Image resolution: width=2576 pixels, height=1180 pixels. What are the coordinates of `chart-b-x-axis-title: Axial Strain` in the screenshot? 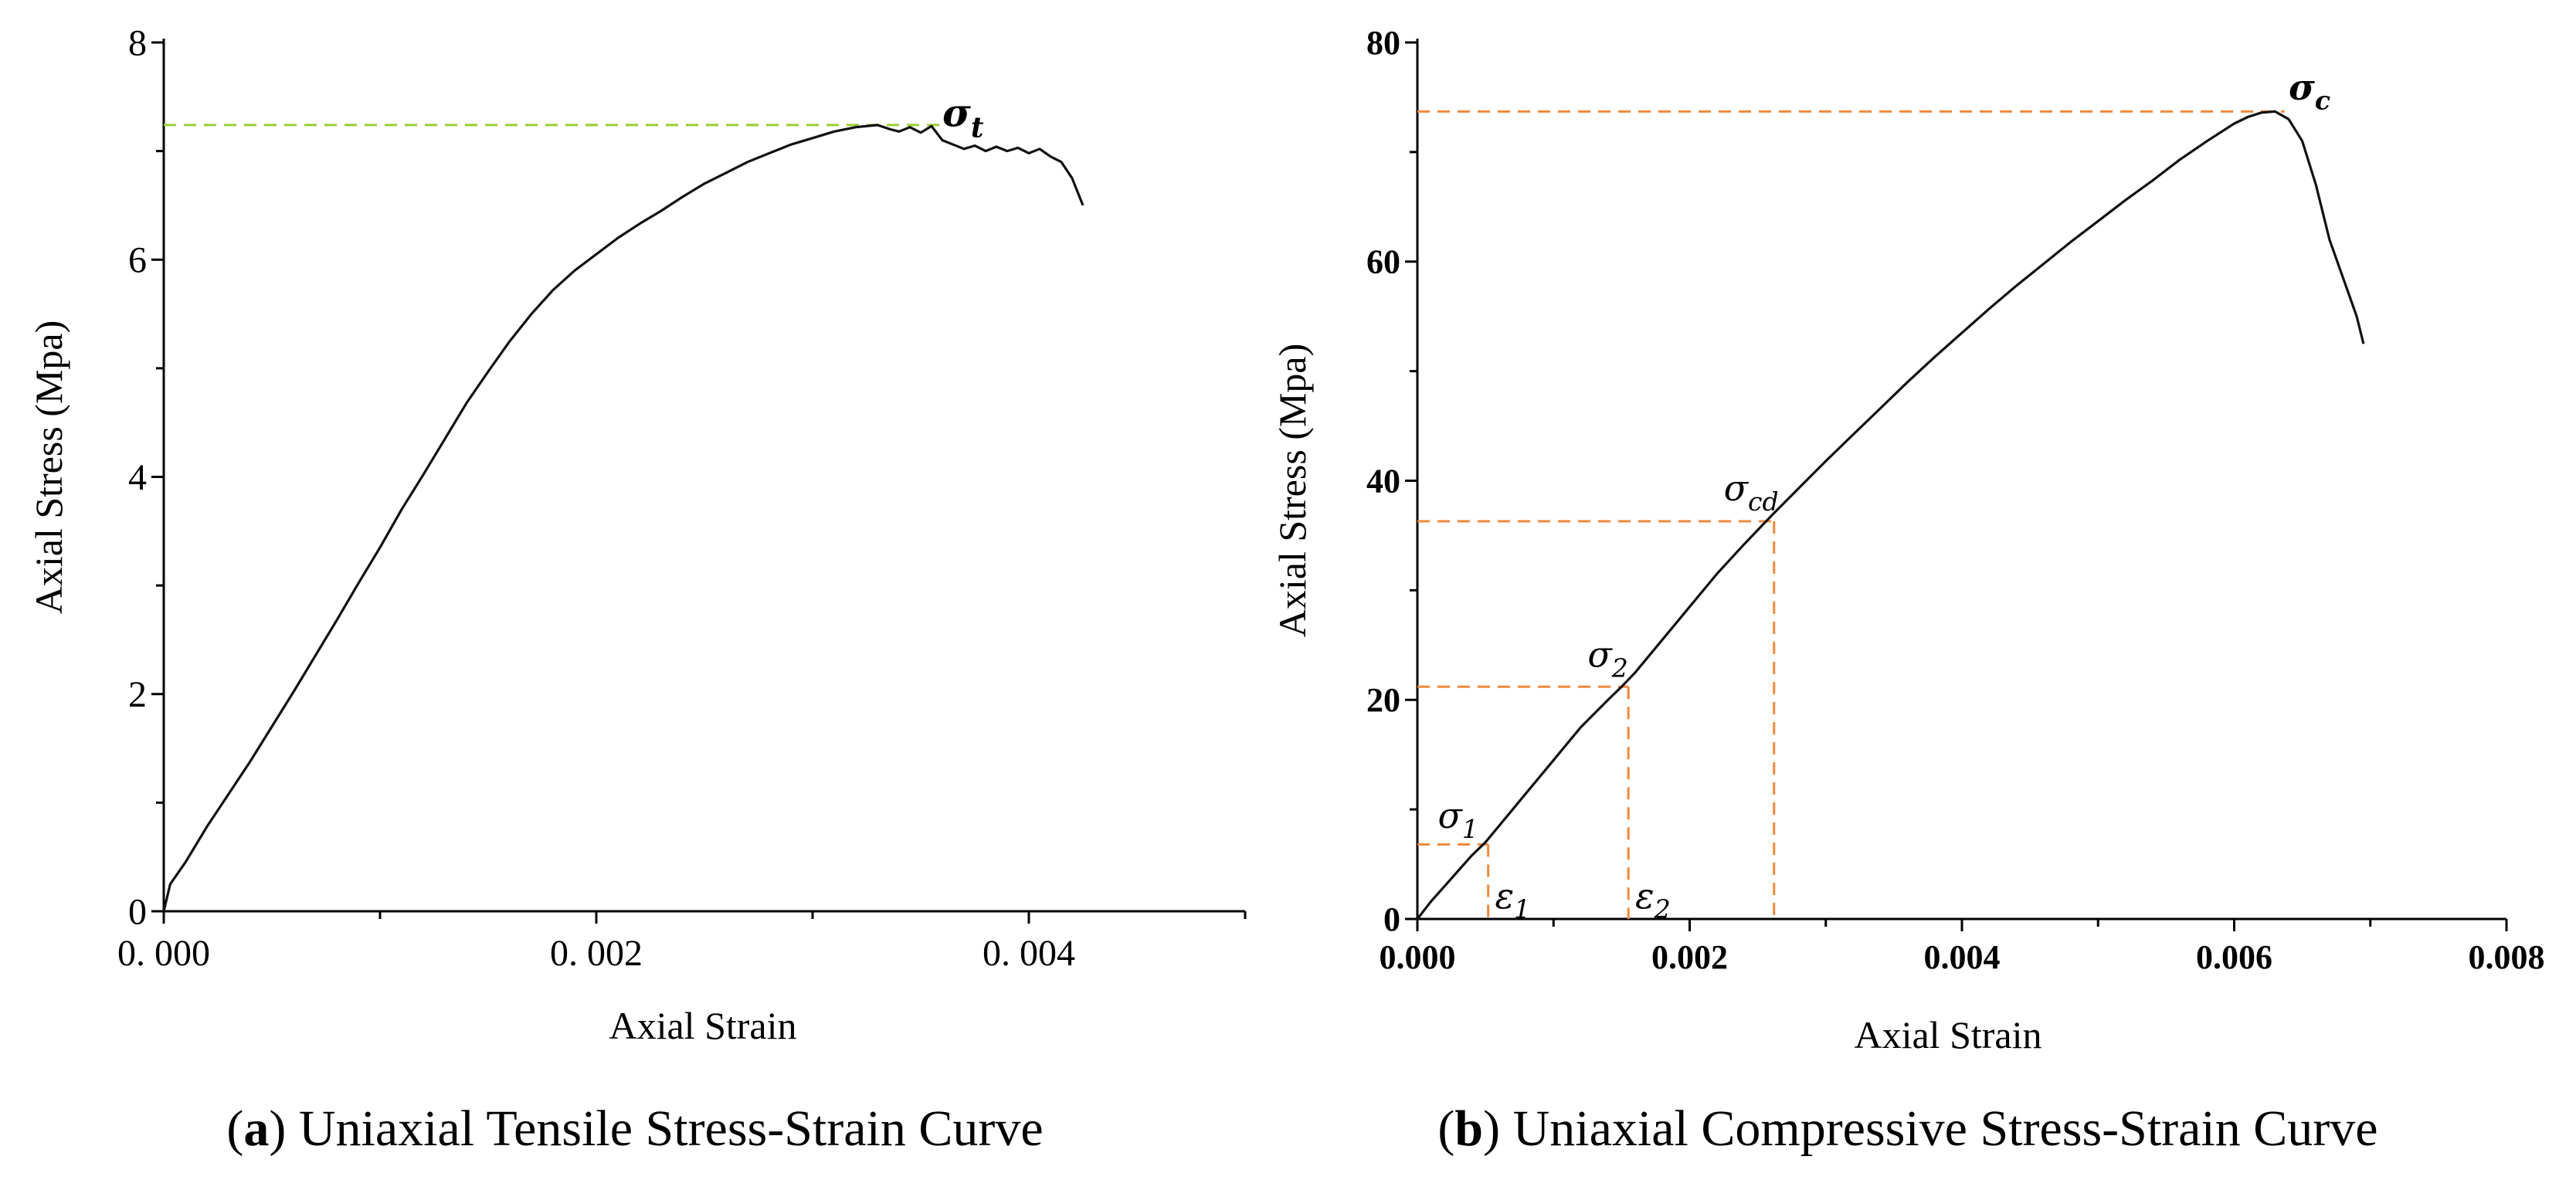 It's located at (1947, 1034).